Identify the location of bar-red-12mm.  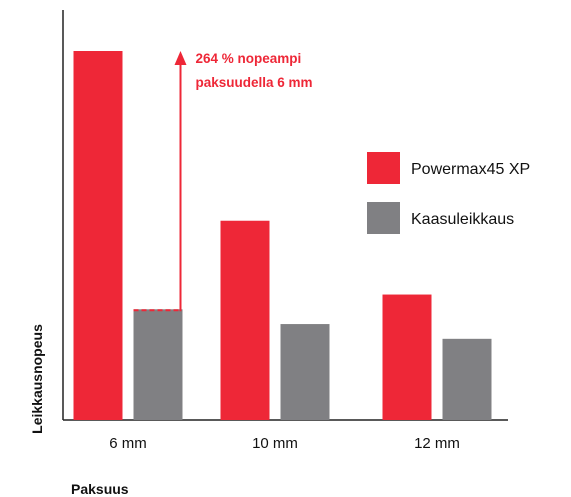
(407, 357).